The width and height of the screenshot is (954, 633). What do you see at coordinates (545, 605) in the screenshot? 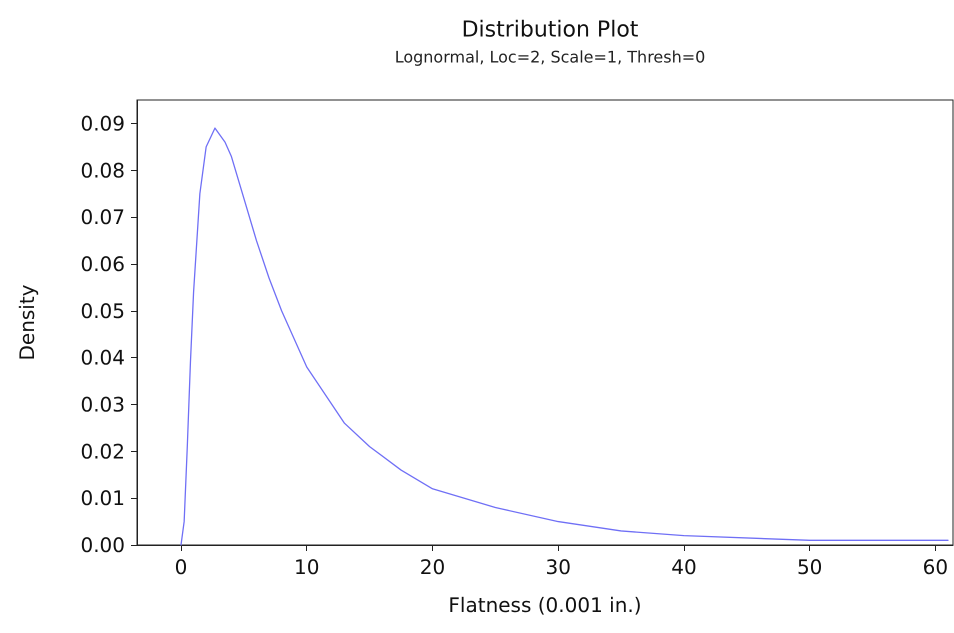
I see `x-axis-title: Flatness (0.001 in.)` at bounding box center [545, 605].